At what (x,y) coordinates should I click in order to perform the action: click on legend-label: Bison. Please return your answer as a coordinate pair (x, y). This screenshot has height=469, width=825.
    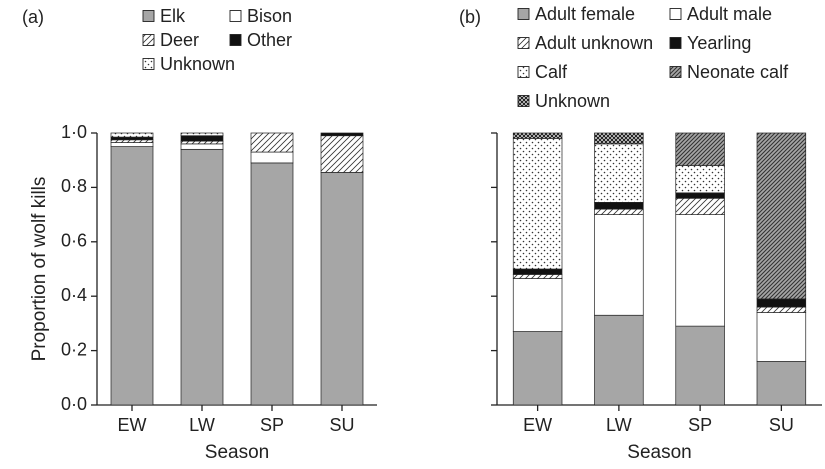
    Looking at the image, I should click on (269, 16).